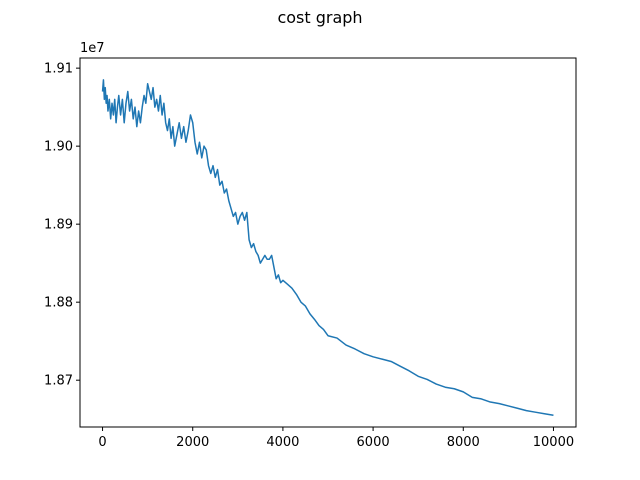 This screenshot has width=640, height=480. Describe the element at coordinates (102, 442) in the screenshot. I see `x-tick-label: 0` at that location.